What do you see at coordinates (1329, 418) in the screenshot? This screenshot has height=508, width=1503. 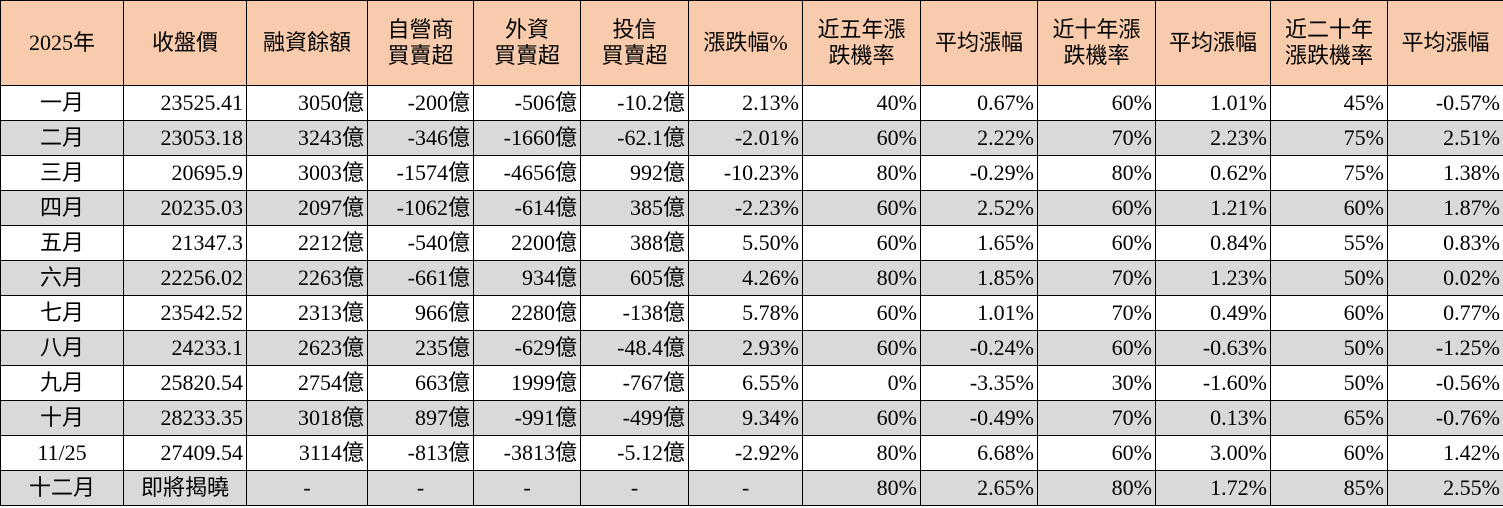 I see `table-cell: 65%` at bounding box center [1329, 418].